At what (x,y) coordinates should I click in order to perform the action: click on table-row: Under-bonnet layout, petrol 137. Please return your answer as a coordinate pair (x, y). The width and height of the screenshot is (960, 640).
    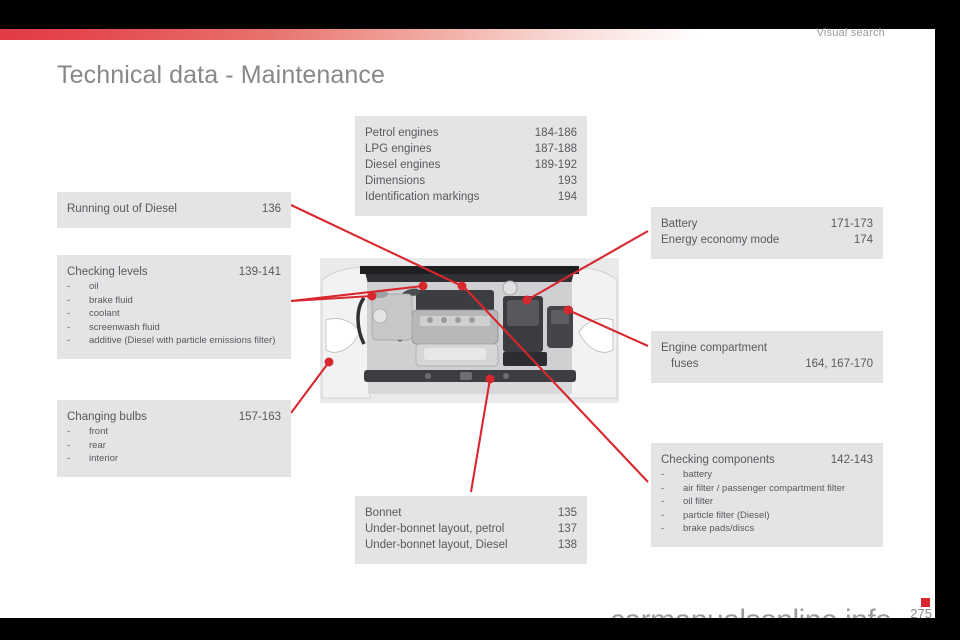
    Looking at the image, I should click on (471, 529).